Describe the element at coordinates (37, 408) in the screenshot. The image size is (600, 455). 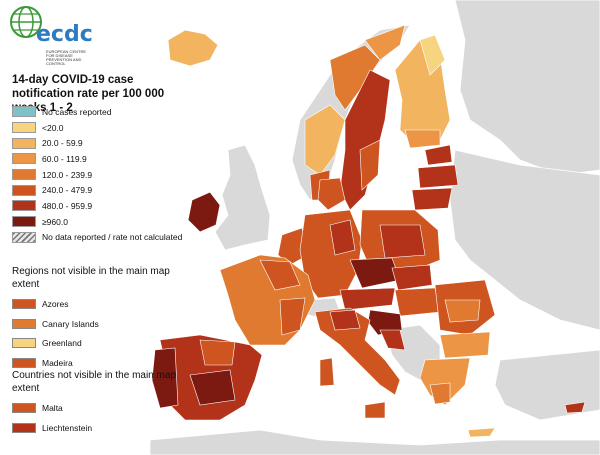
I see `country-item: Malta` at that location.